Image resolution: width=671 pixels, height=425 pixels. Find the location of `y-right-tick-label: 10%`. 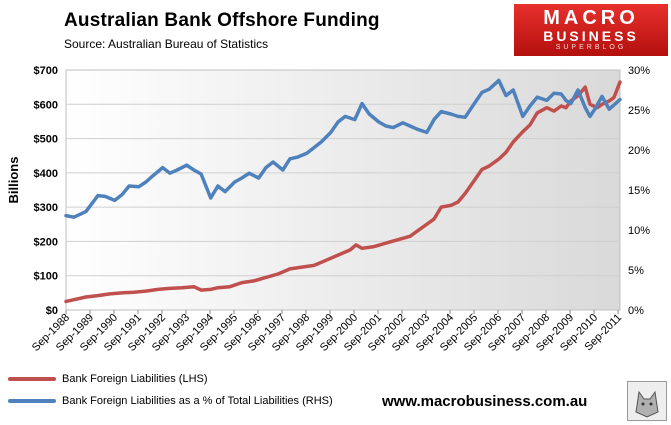

y-right-tick-label: 10% is located at coordinates (639, 231).